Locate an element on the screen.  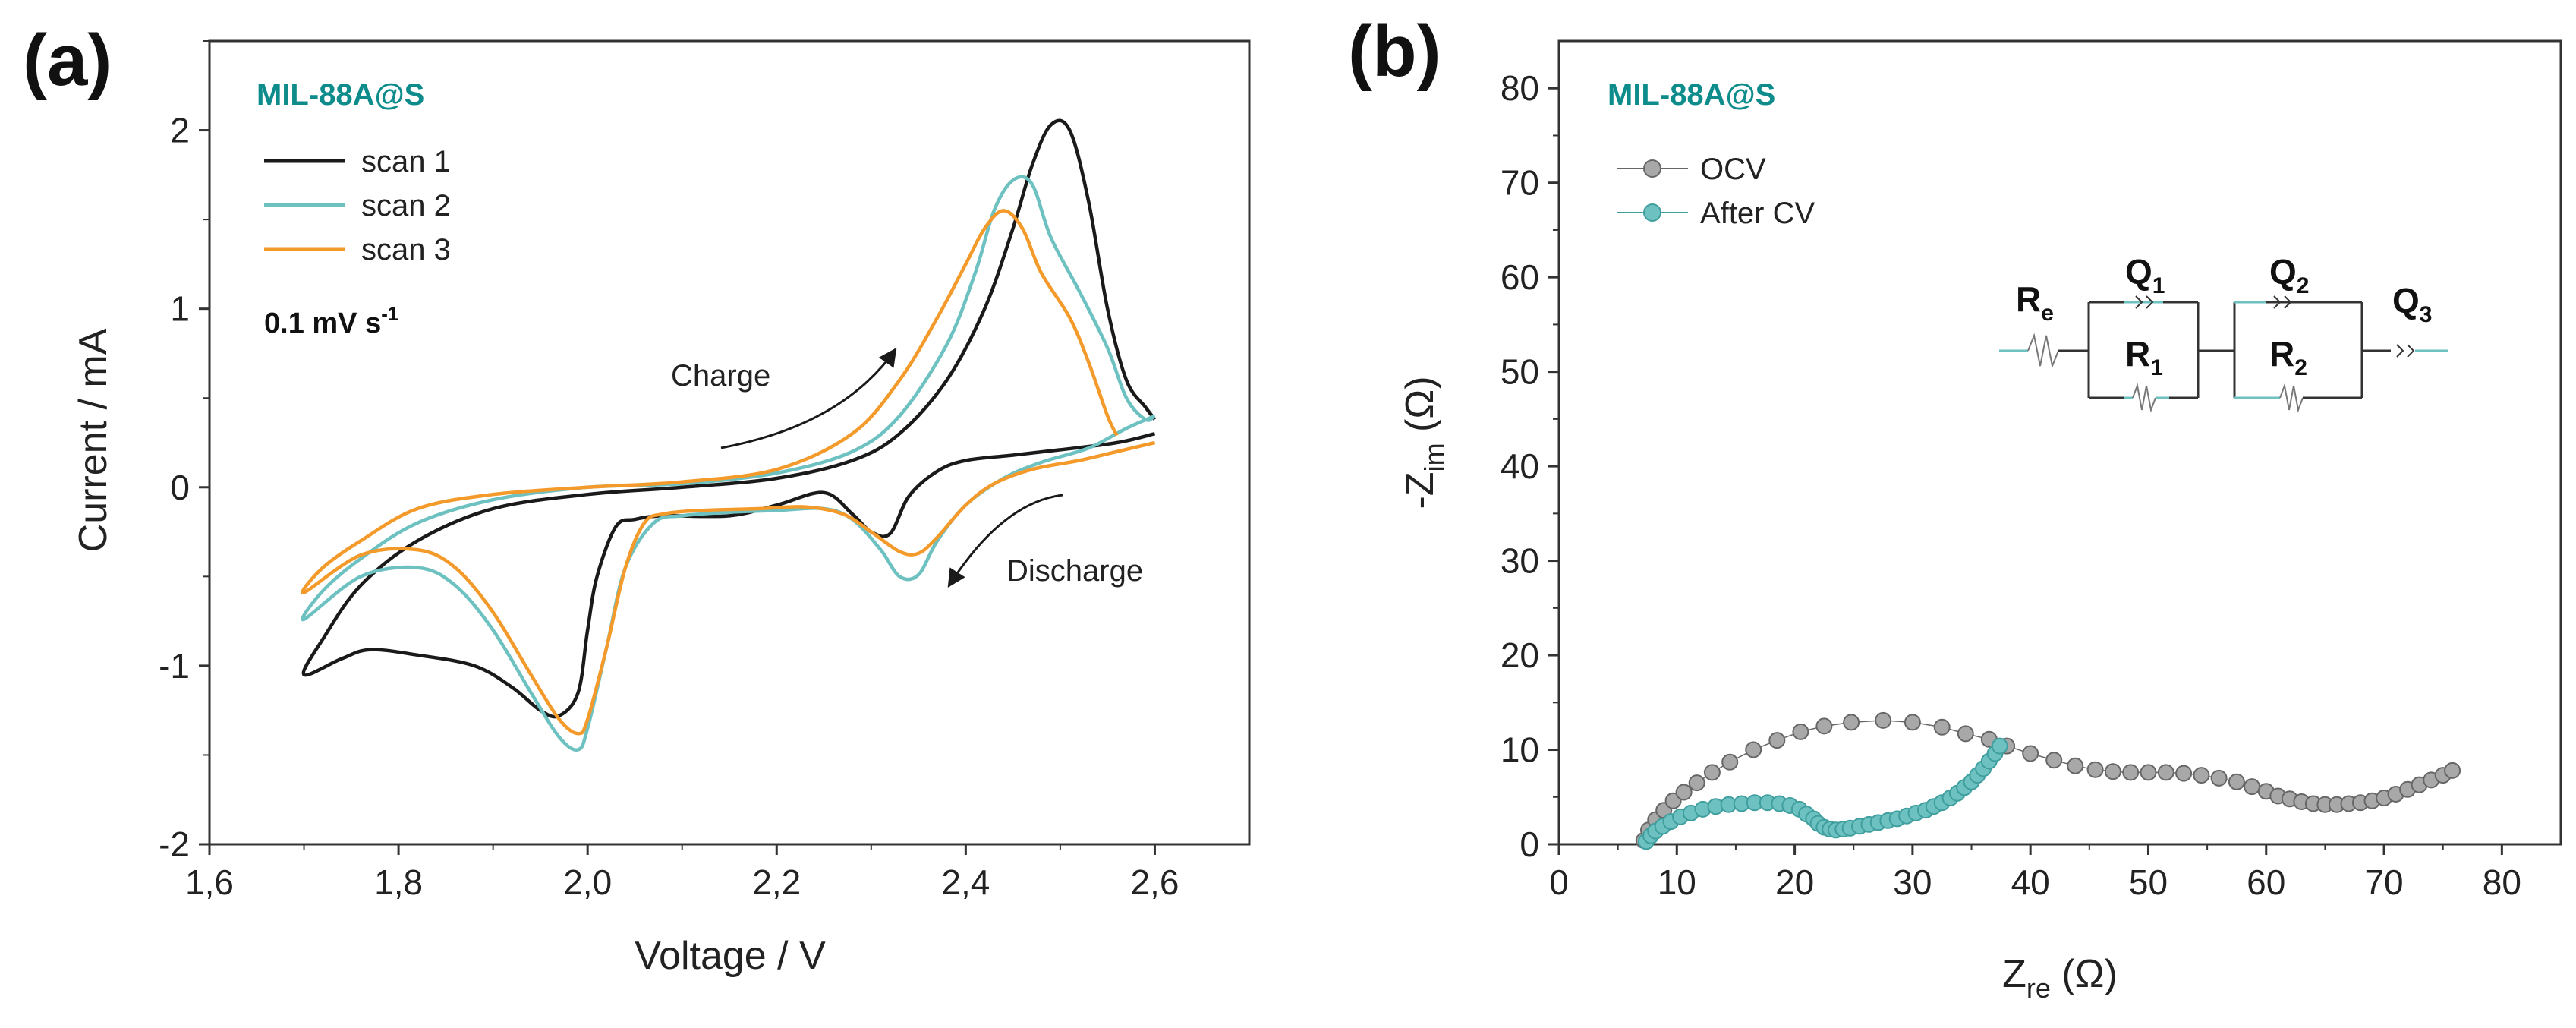
panel-b-x-axis-label: Zre (Ω) is located at coordinates (2060, 978).